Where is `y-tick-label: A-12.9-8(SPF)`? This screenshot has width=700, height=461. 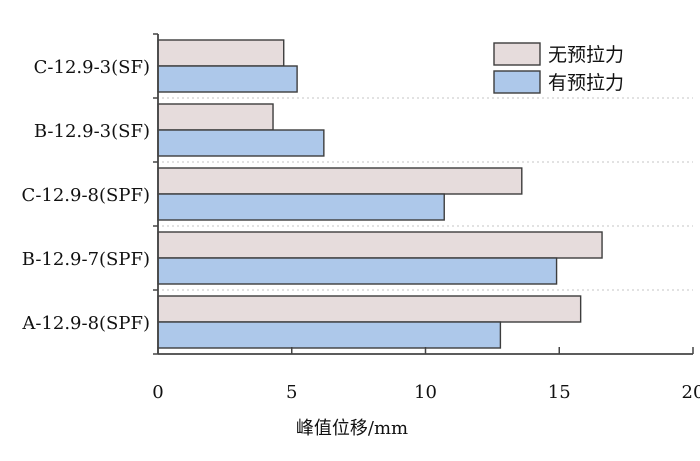
y-tick-label: A-12.9-8(SPF) is located at coordinates (85, 323).